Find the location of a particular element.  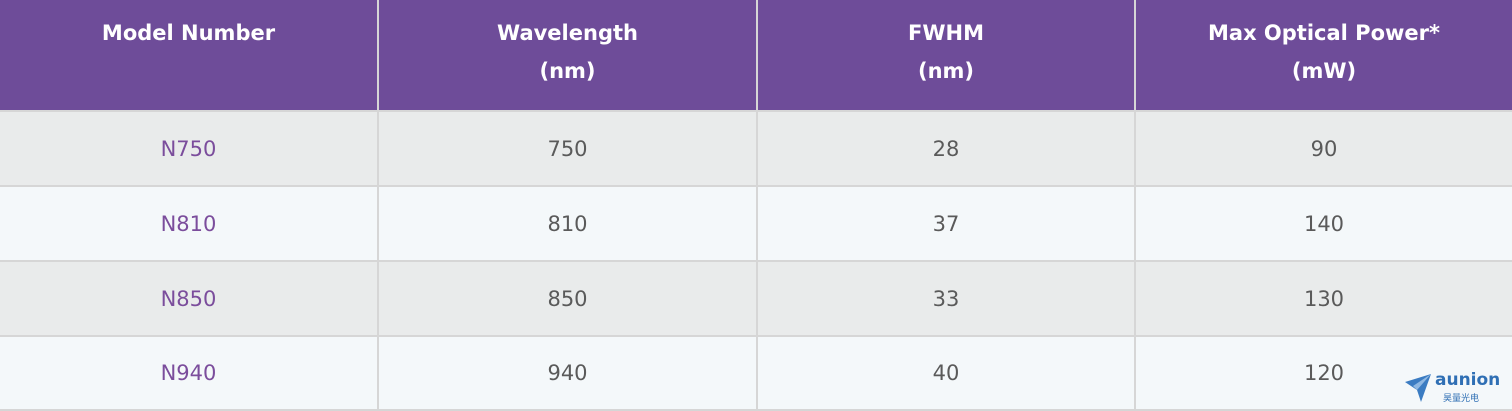

cell-value: 130 is located at coordinates (1324, 298).